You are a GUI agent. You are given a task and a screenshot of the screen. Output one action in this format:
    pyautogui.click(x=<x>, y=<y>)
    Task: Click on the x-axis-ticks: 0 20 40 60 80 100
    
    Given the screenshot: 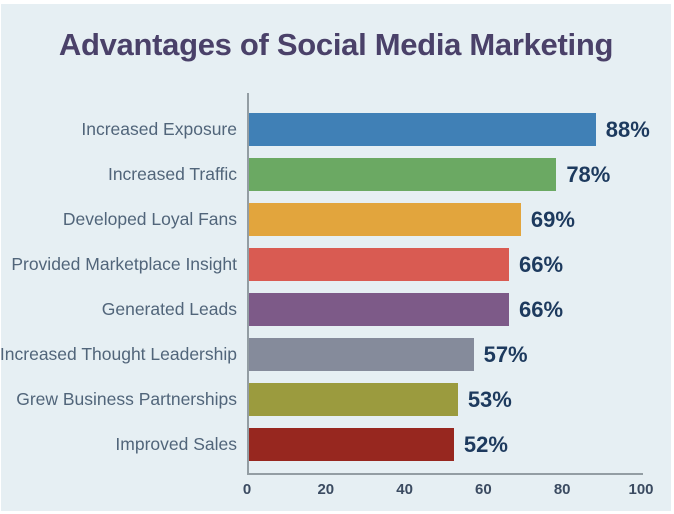 What is the action you would take?
    pyautogui.click(x=448, y=493)
    